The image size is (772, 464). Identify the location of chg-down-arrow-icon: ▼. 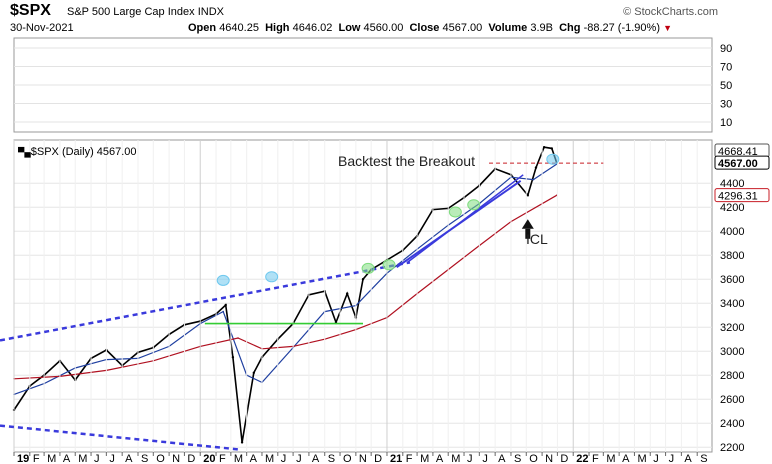
(667, 28).